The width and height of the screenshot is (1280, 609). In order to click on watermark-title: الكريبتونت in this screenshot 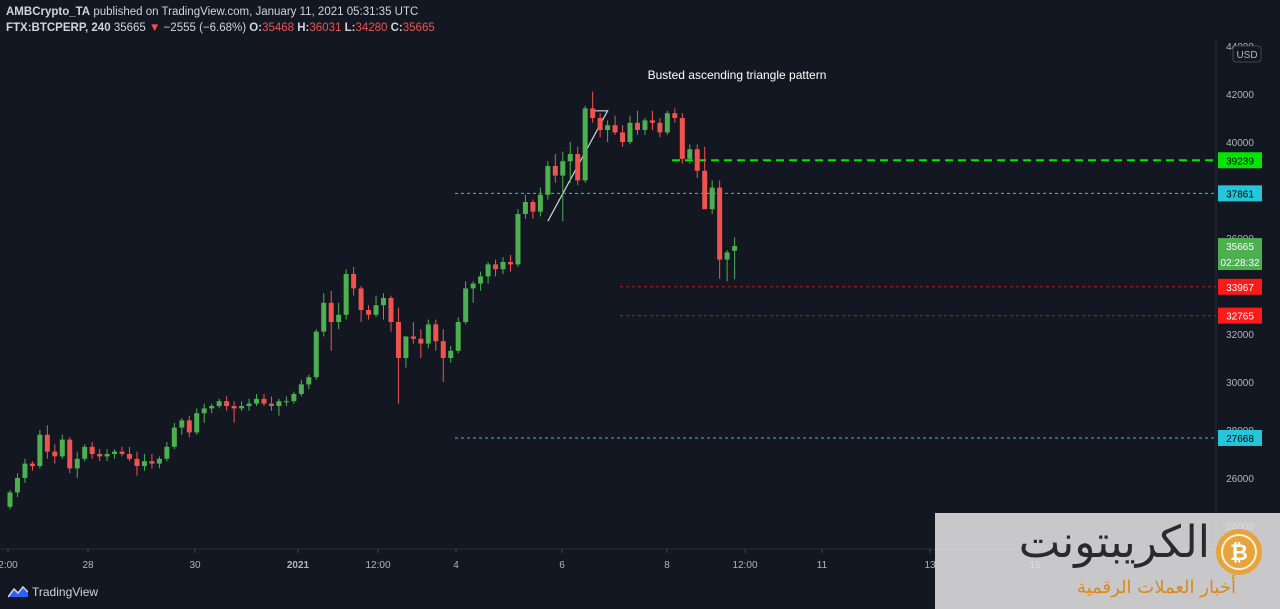, I will do `click(1114, 542)`.